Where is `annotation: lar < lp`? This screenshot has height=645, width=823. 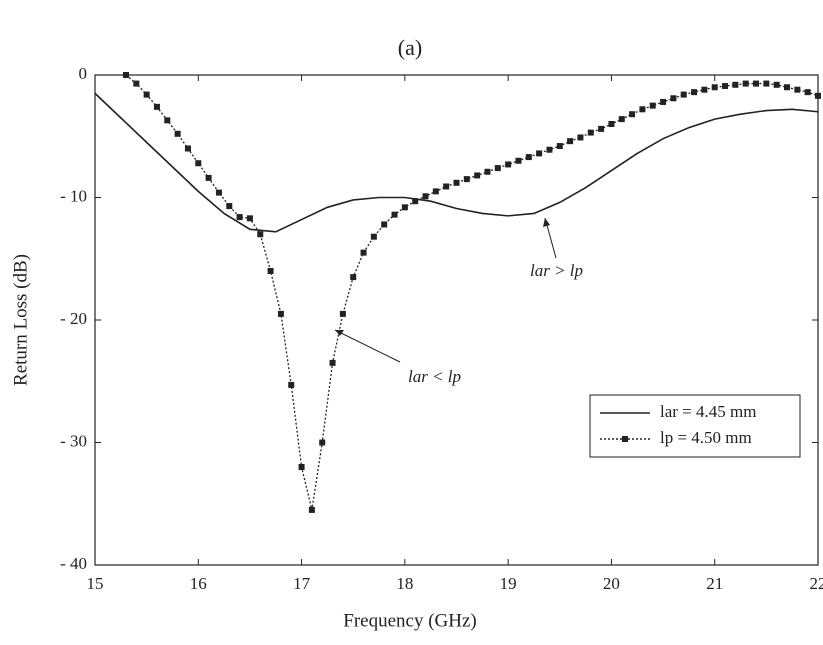 annotation: lar < lp is located at coordinates (434, 376).